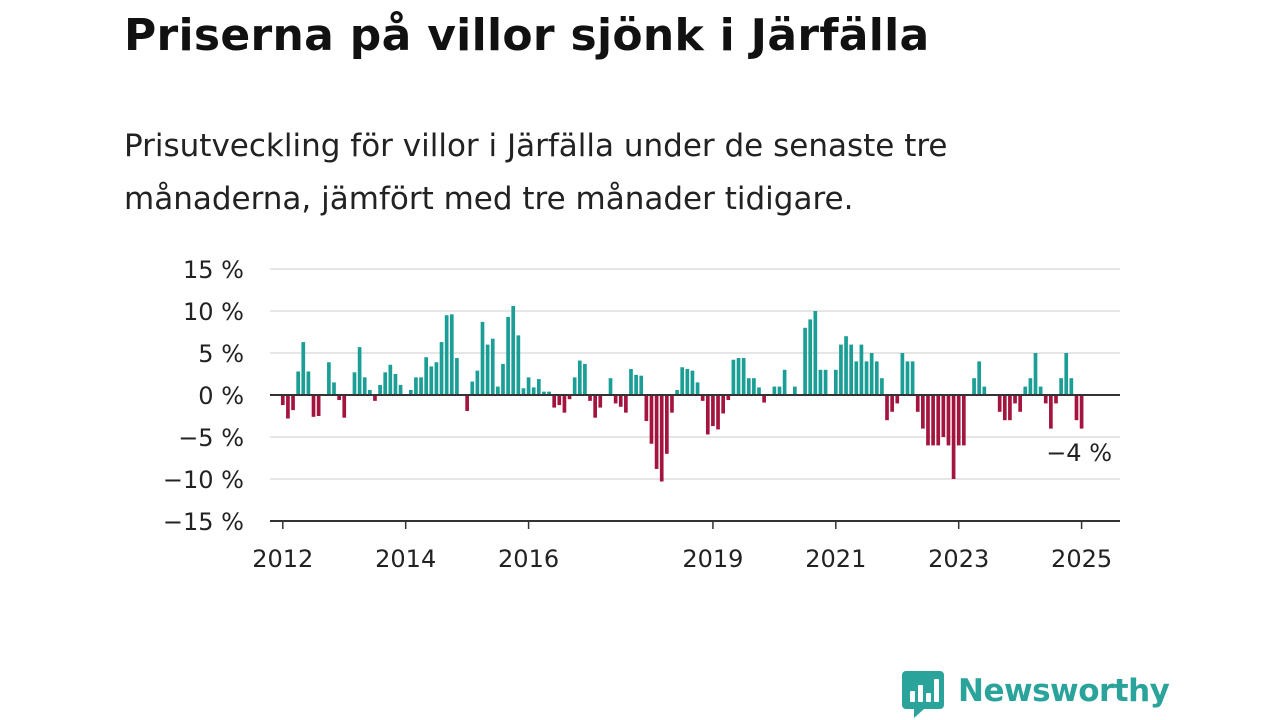 The width and height of the screenshot is (1280, 720). I want to click on x-tick-label: 2021, so click(835, 559).